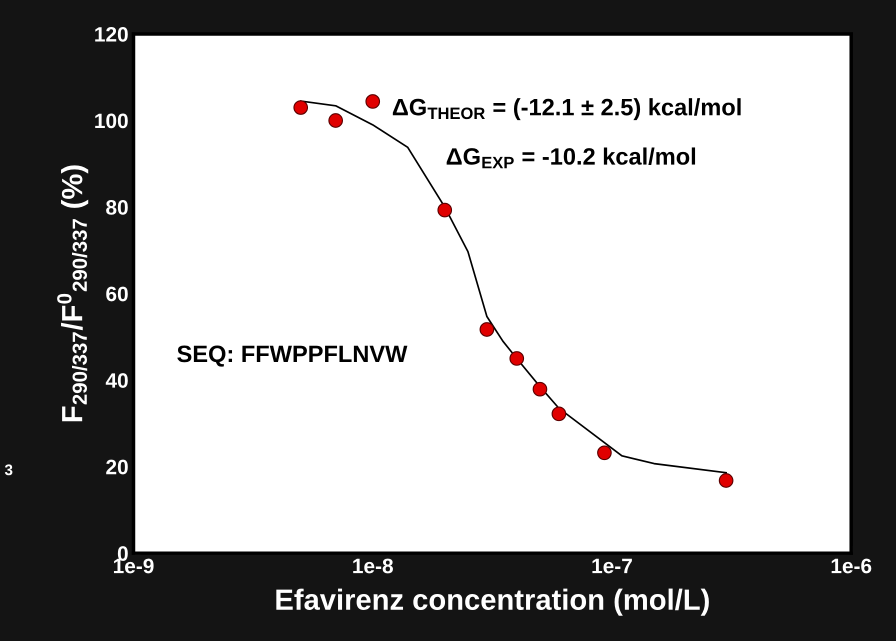  I want to click on y-tick-label: 0, so click(123, 553).